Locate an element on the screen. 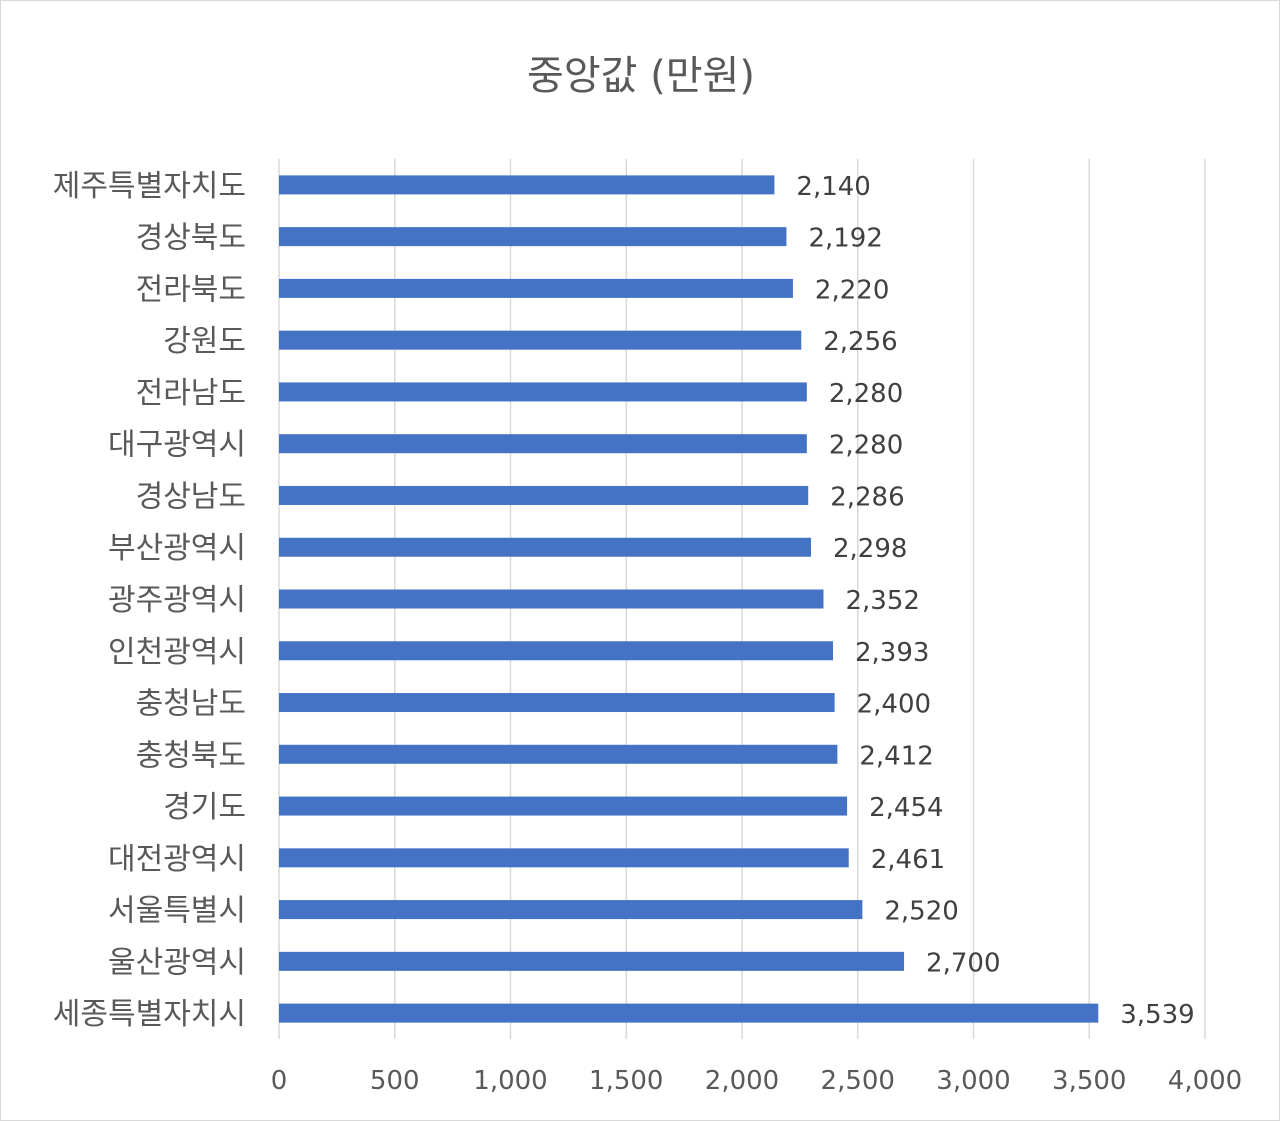 This screenshot has width=1280, height=1121. data-label: 2,700 is located at coordinates (963, 963).